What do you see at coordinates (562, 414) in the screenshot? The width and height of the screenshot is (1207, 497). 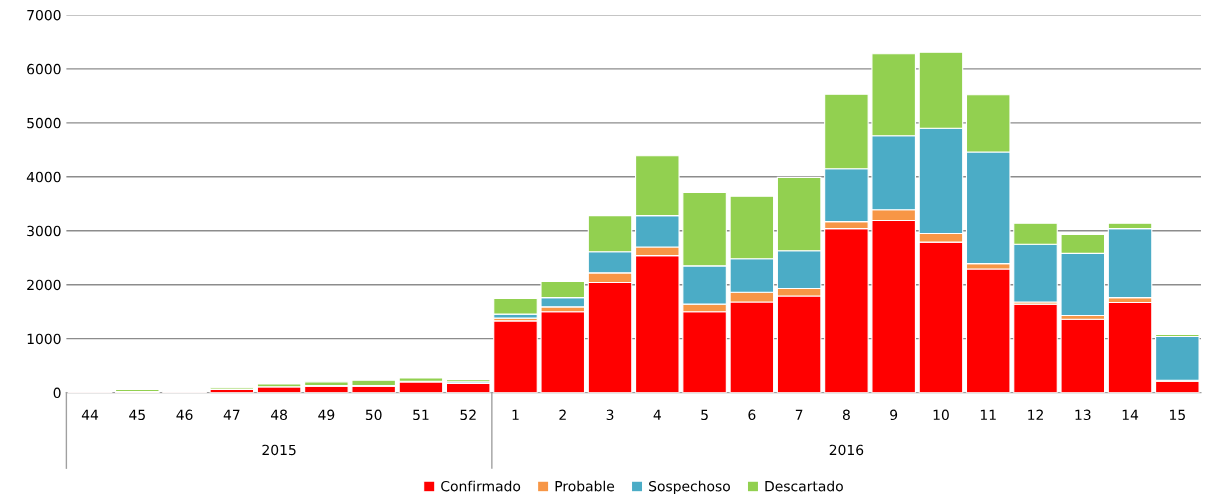 I see `x-tick-label: 2` at bounding box center [562, 414].